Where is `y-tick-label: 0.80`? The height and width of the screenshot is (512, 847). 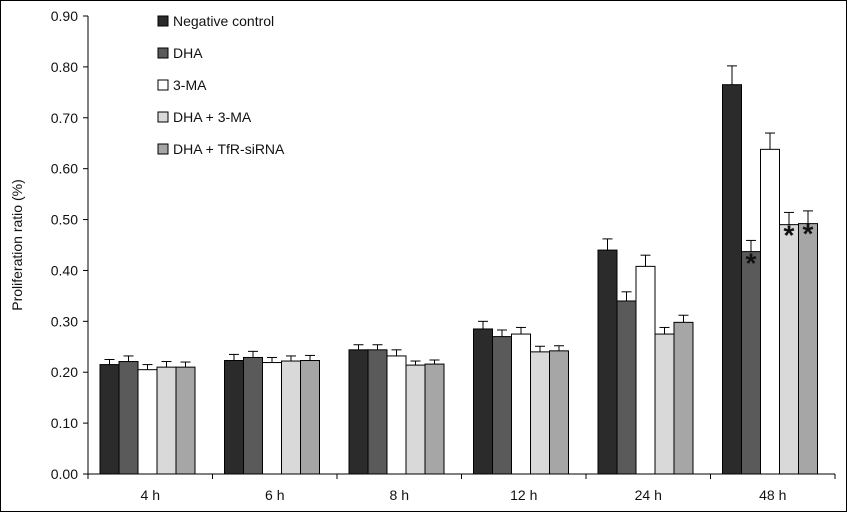 y-tick-label: 0.80 is located at coordinates (64, 67).